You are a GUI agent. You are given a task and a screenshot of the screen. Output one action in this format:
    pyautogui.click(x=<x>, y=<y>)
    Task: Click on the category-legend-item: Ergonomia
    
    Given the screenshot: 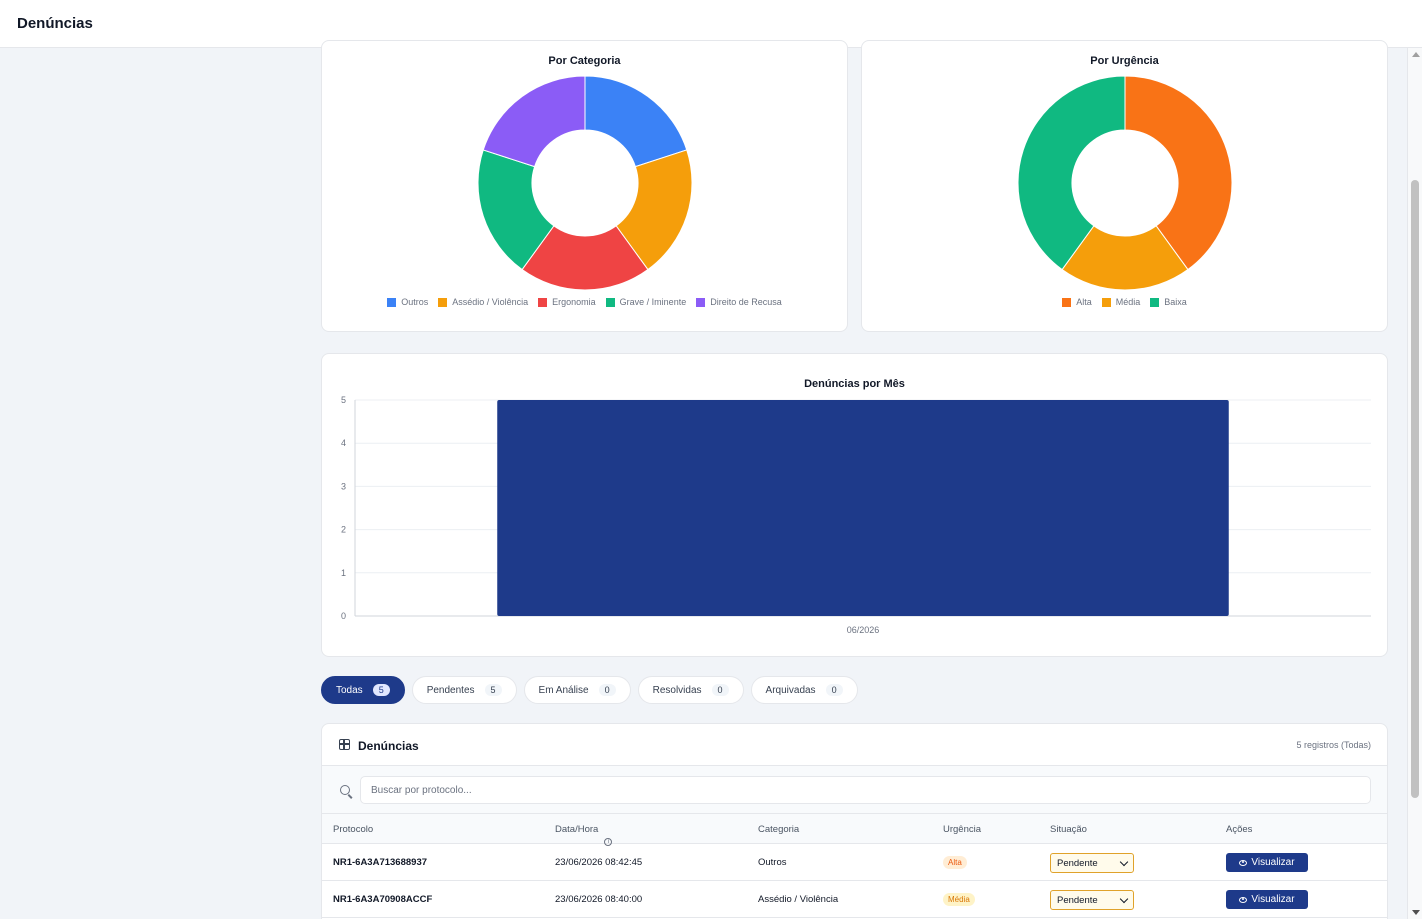 What is the action you would take?
    pyautogui.click(x=567, y=302)
    